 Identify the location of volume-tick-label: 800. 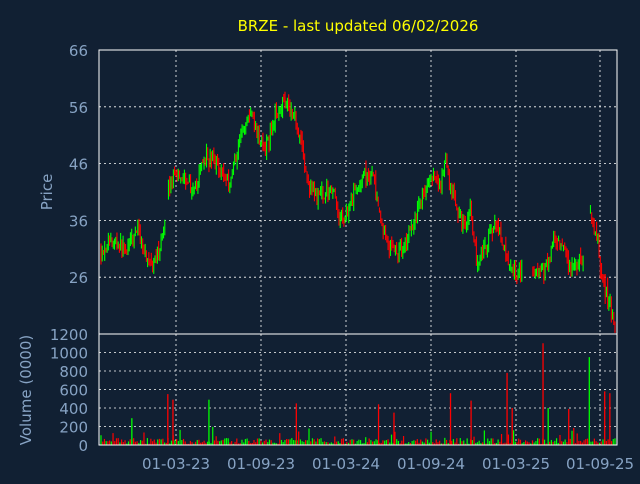
(73, 372).